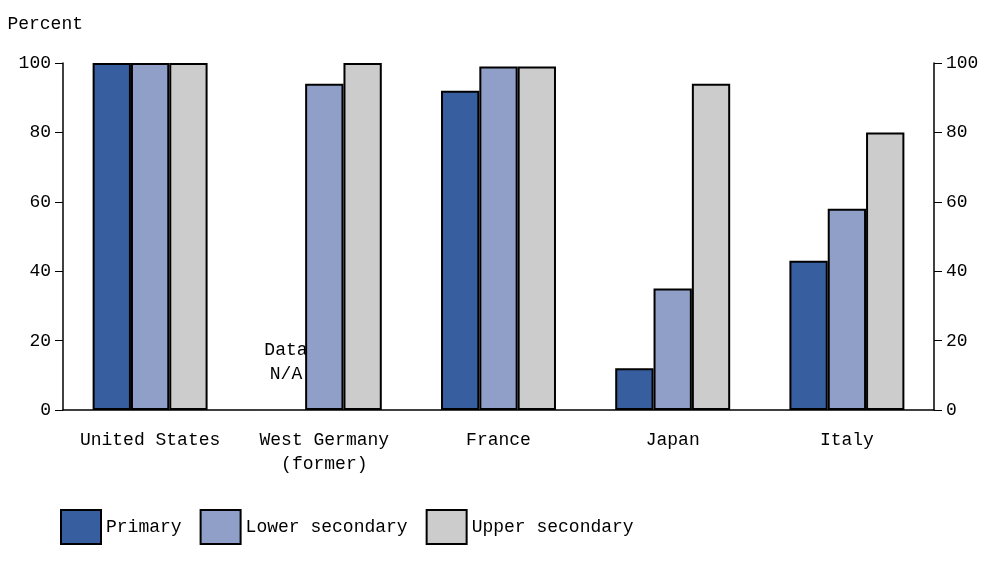 This screenshot has width=1007, height=562. What do you see at coordinates (962, 63) in the screenshot?
I see `y2-tick-label: 100` at bounding box center [962, 63].